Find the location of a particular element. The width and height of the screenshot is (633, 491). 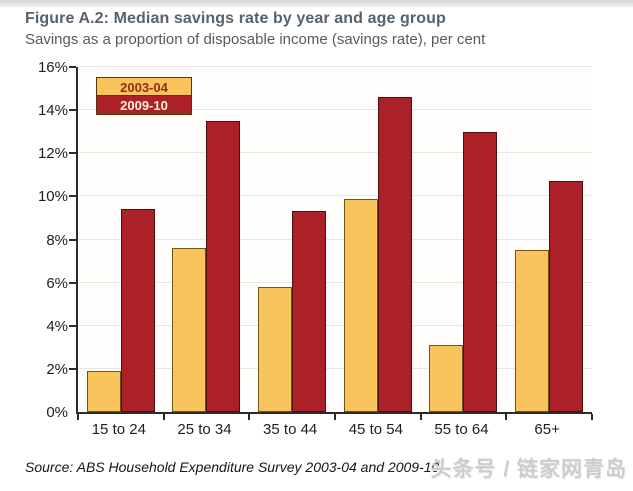

legend-item-2003-04: 2003-04 is located at coordinates (144, 86).